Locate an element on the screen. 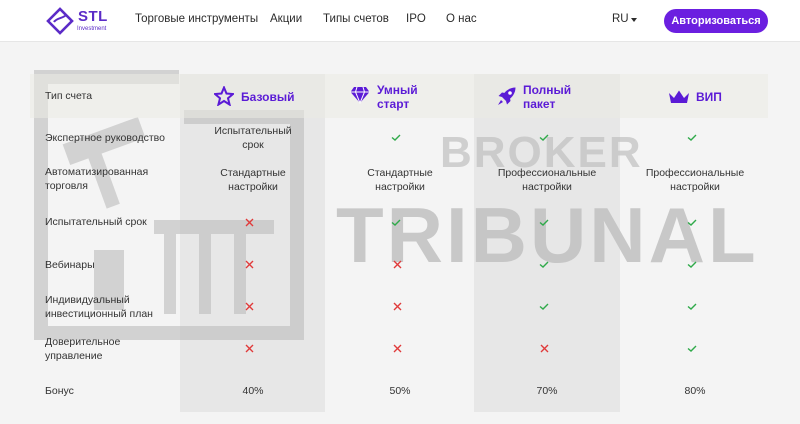  column-band-full is located at coordinates (547, 243).